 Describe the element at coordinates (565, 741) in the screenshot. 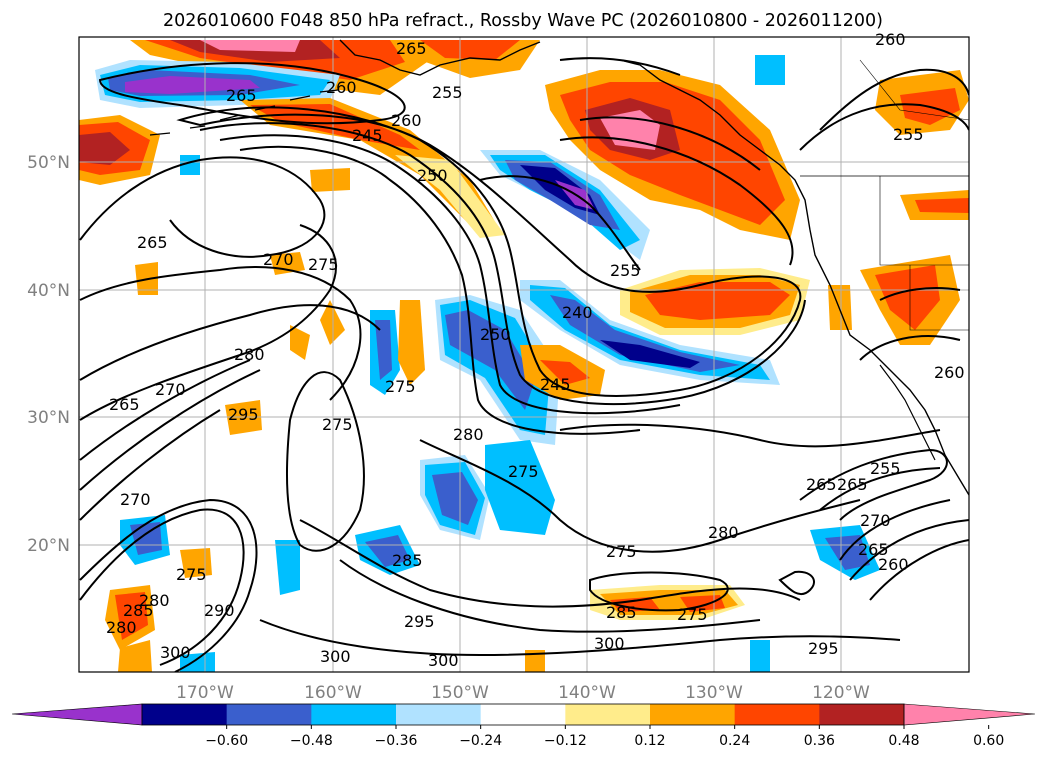

I see `colorbar-tick-label: −0.12` at that location.